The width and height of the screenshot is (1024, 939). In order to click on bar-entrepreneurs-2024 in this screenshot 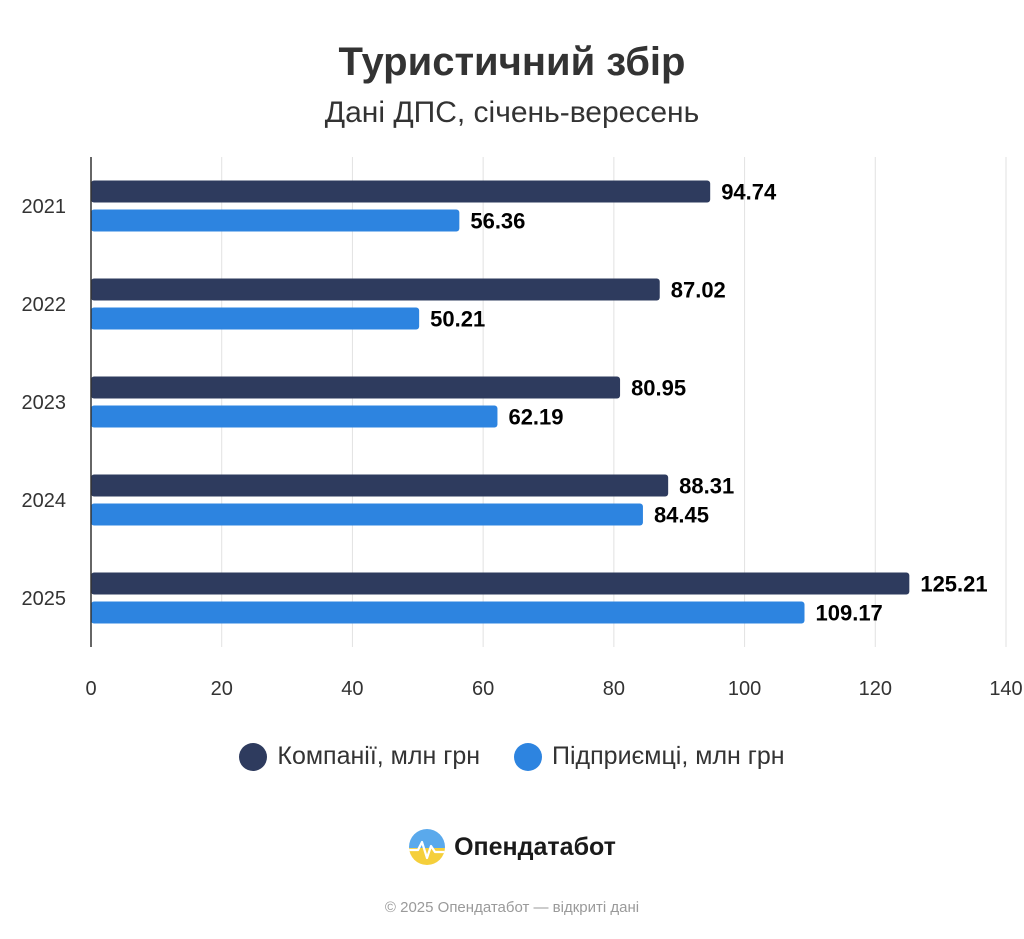, I will do `click(367, 514)`.